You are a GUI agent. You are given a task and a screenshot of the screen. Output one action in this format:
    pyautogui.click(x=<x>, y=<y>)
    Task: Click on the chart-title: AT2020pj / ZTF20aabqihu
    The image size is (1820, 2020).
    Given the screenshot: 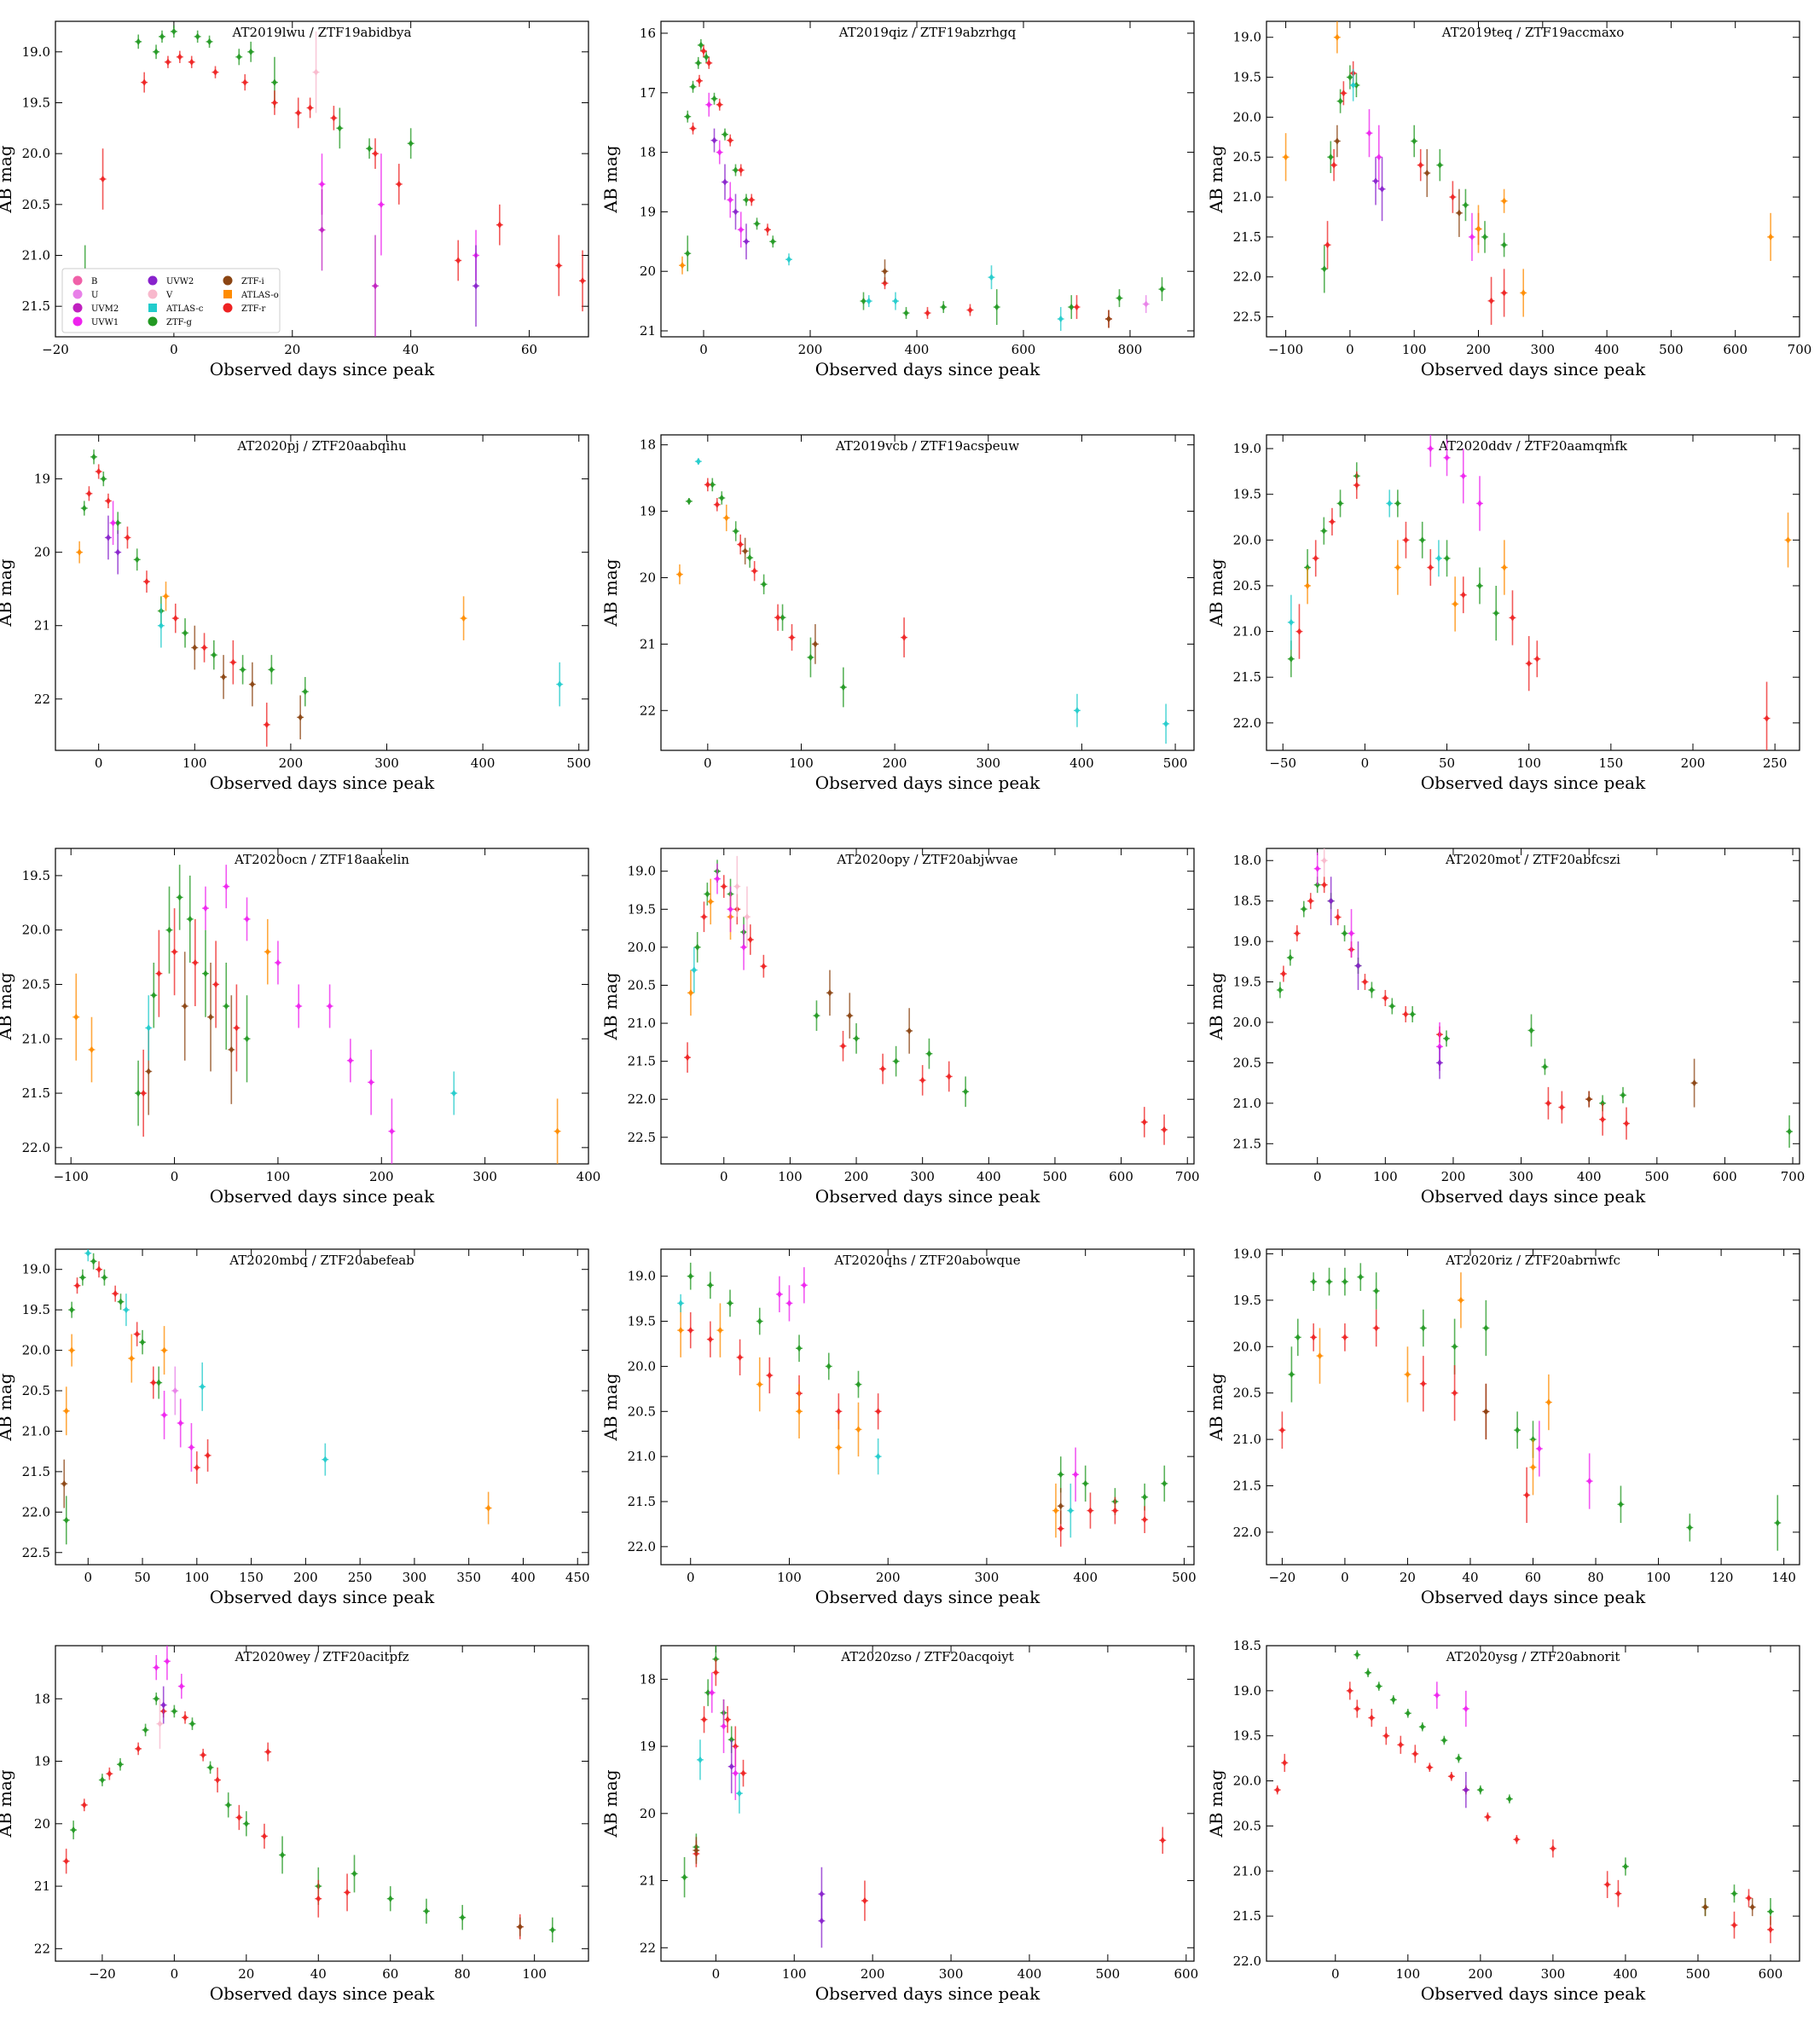 What is the action you would take?
    pyautogui.click(x=321, y=446)
    